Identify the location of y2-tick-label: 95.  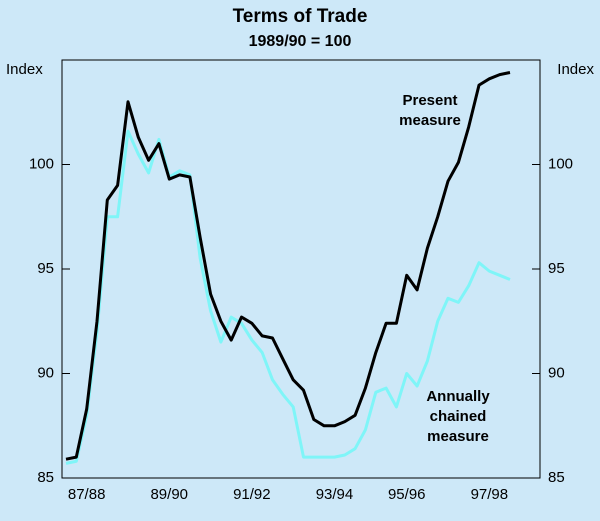
(556, 268).